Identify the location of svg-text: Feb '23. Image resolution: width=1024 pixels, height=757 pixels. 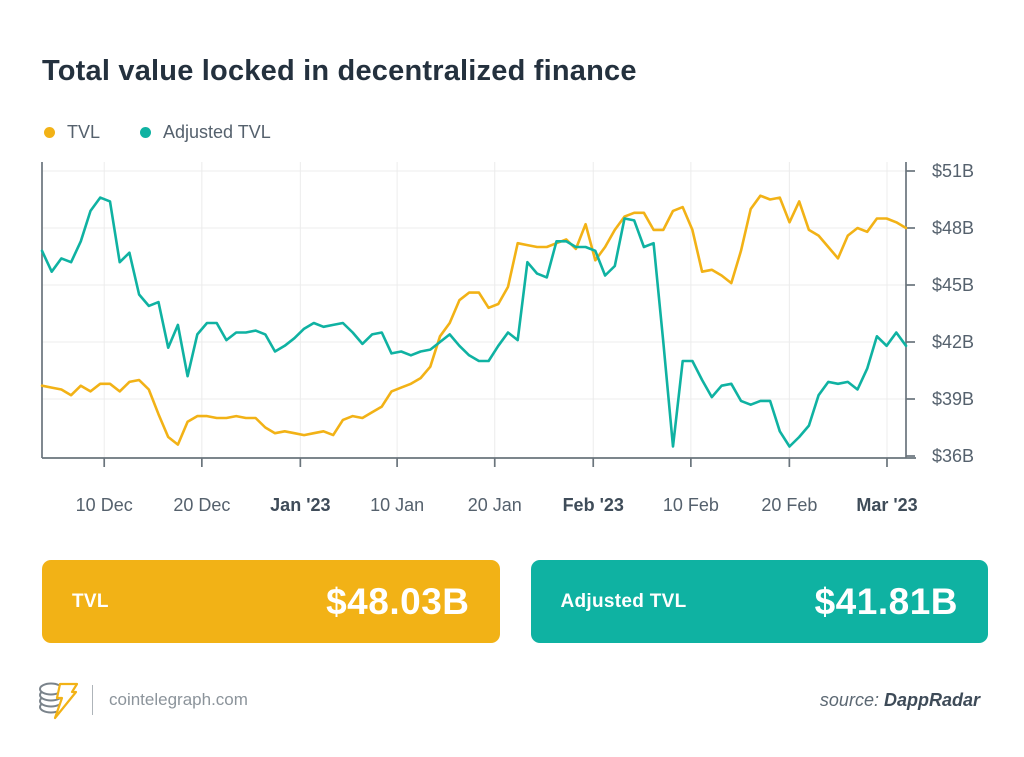
(593, 505).